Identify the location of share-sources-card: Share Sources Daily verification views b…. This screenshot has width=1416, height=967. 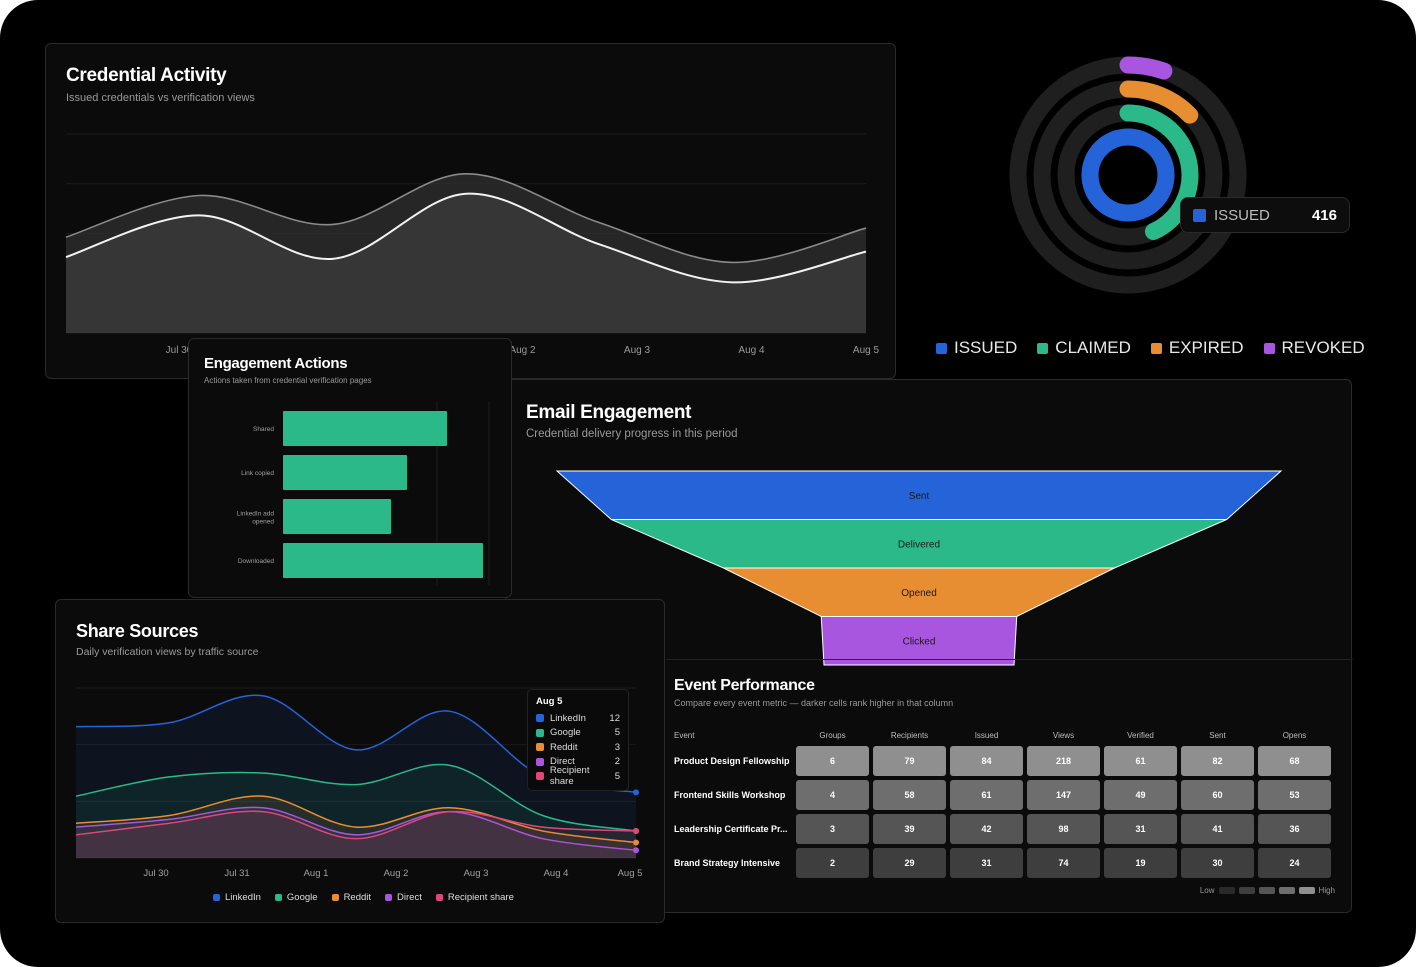
(360, 761).